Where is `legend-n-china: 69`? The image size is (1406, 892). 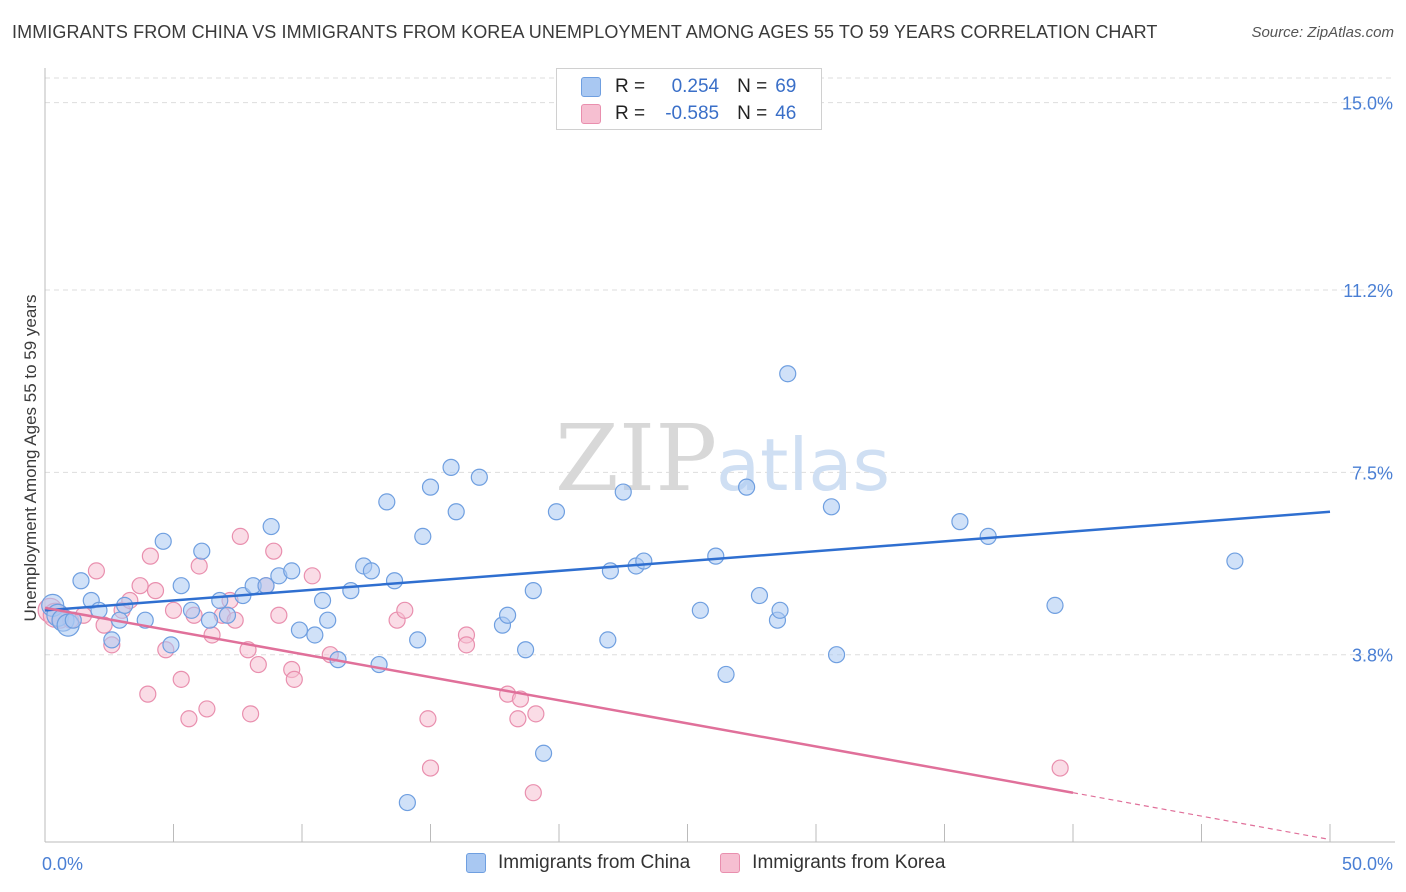
legend-n-china: 69 is located at coordinates (786, 86).